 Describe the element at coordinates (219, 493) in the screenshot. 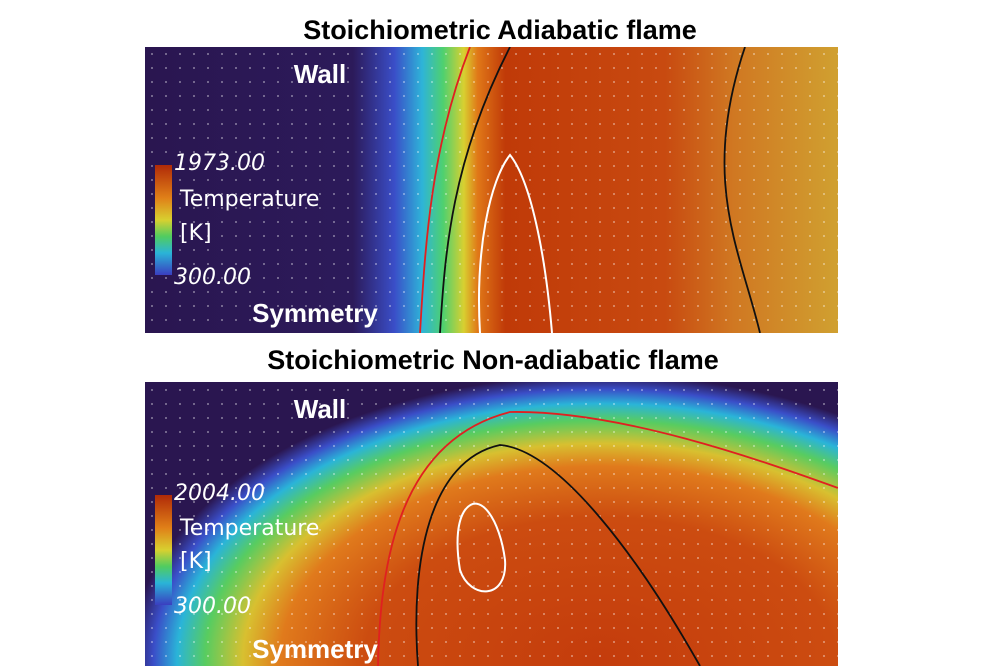

I see `colorbar-max: 2004.00` at that location.